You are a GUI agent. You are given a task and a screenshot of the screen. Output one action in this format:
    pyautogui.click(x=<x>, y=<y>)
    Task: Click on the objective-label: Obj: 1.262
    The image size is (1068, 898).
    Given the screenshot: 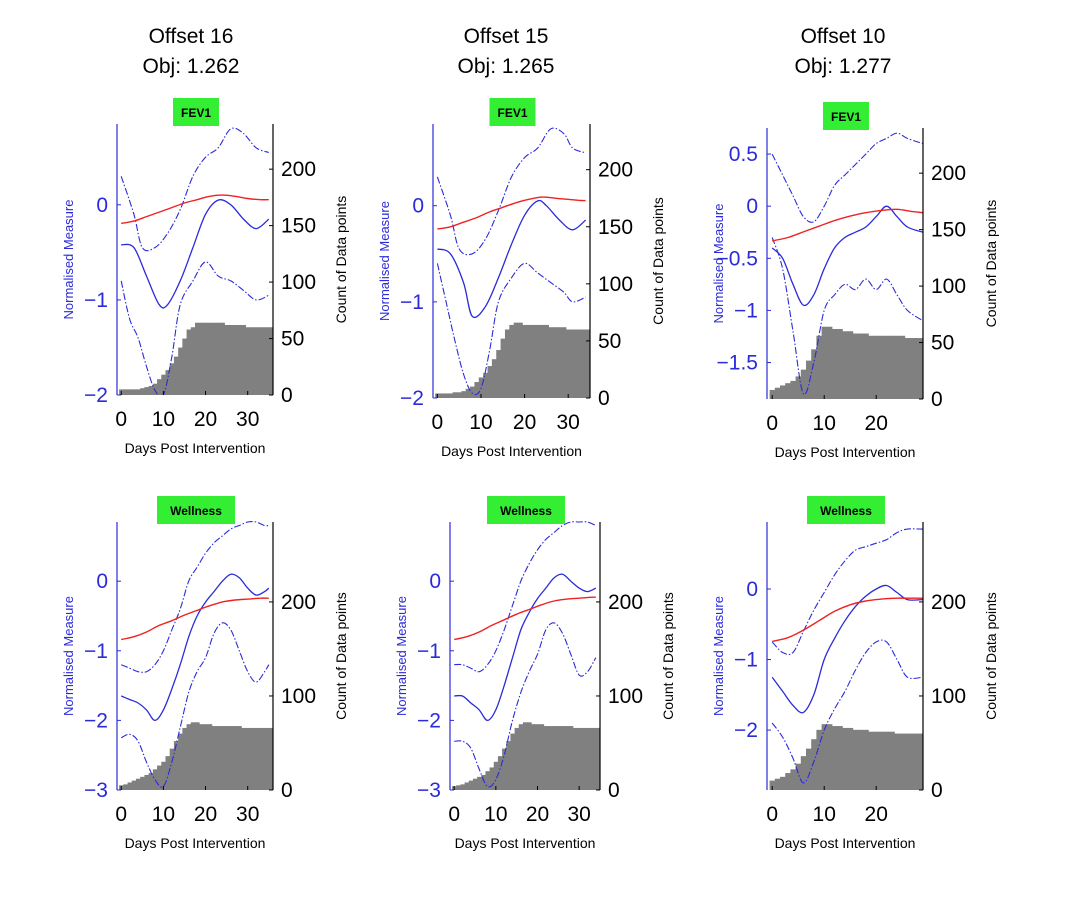 What is the action you would take?
    pyautogui.click(x=191, y=66)
    